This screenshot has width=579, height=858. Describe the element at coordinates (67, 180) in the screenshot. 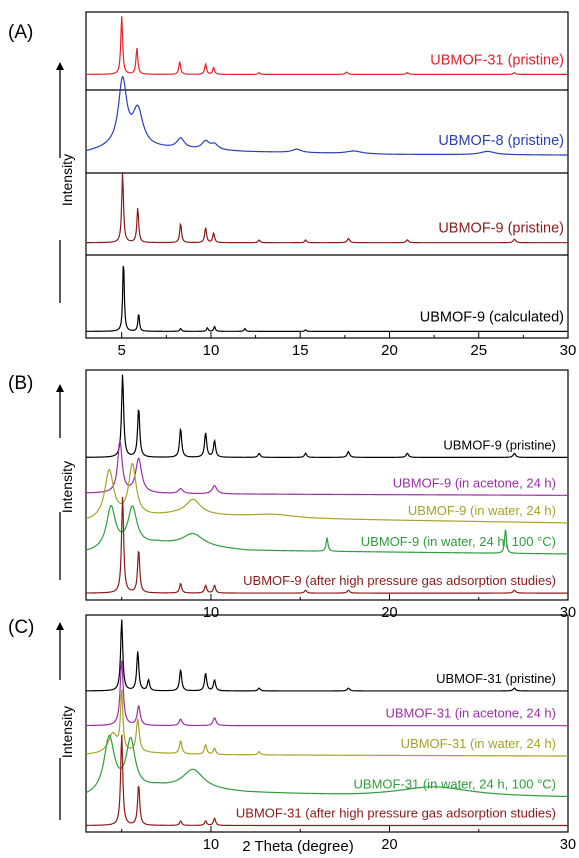

I see `panel-a-ylabel: Intensity` at that location.